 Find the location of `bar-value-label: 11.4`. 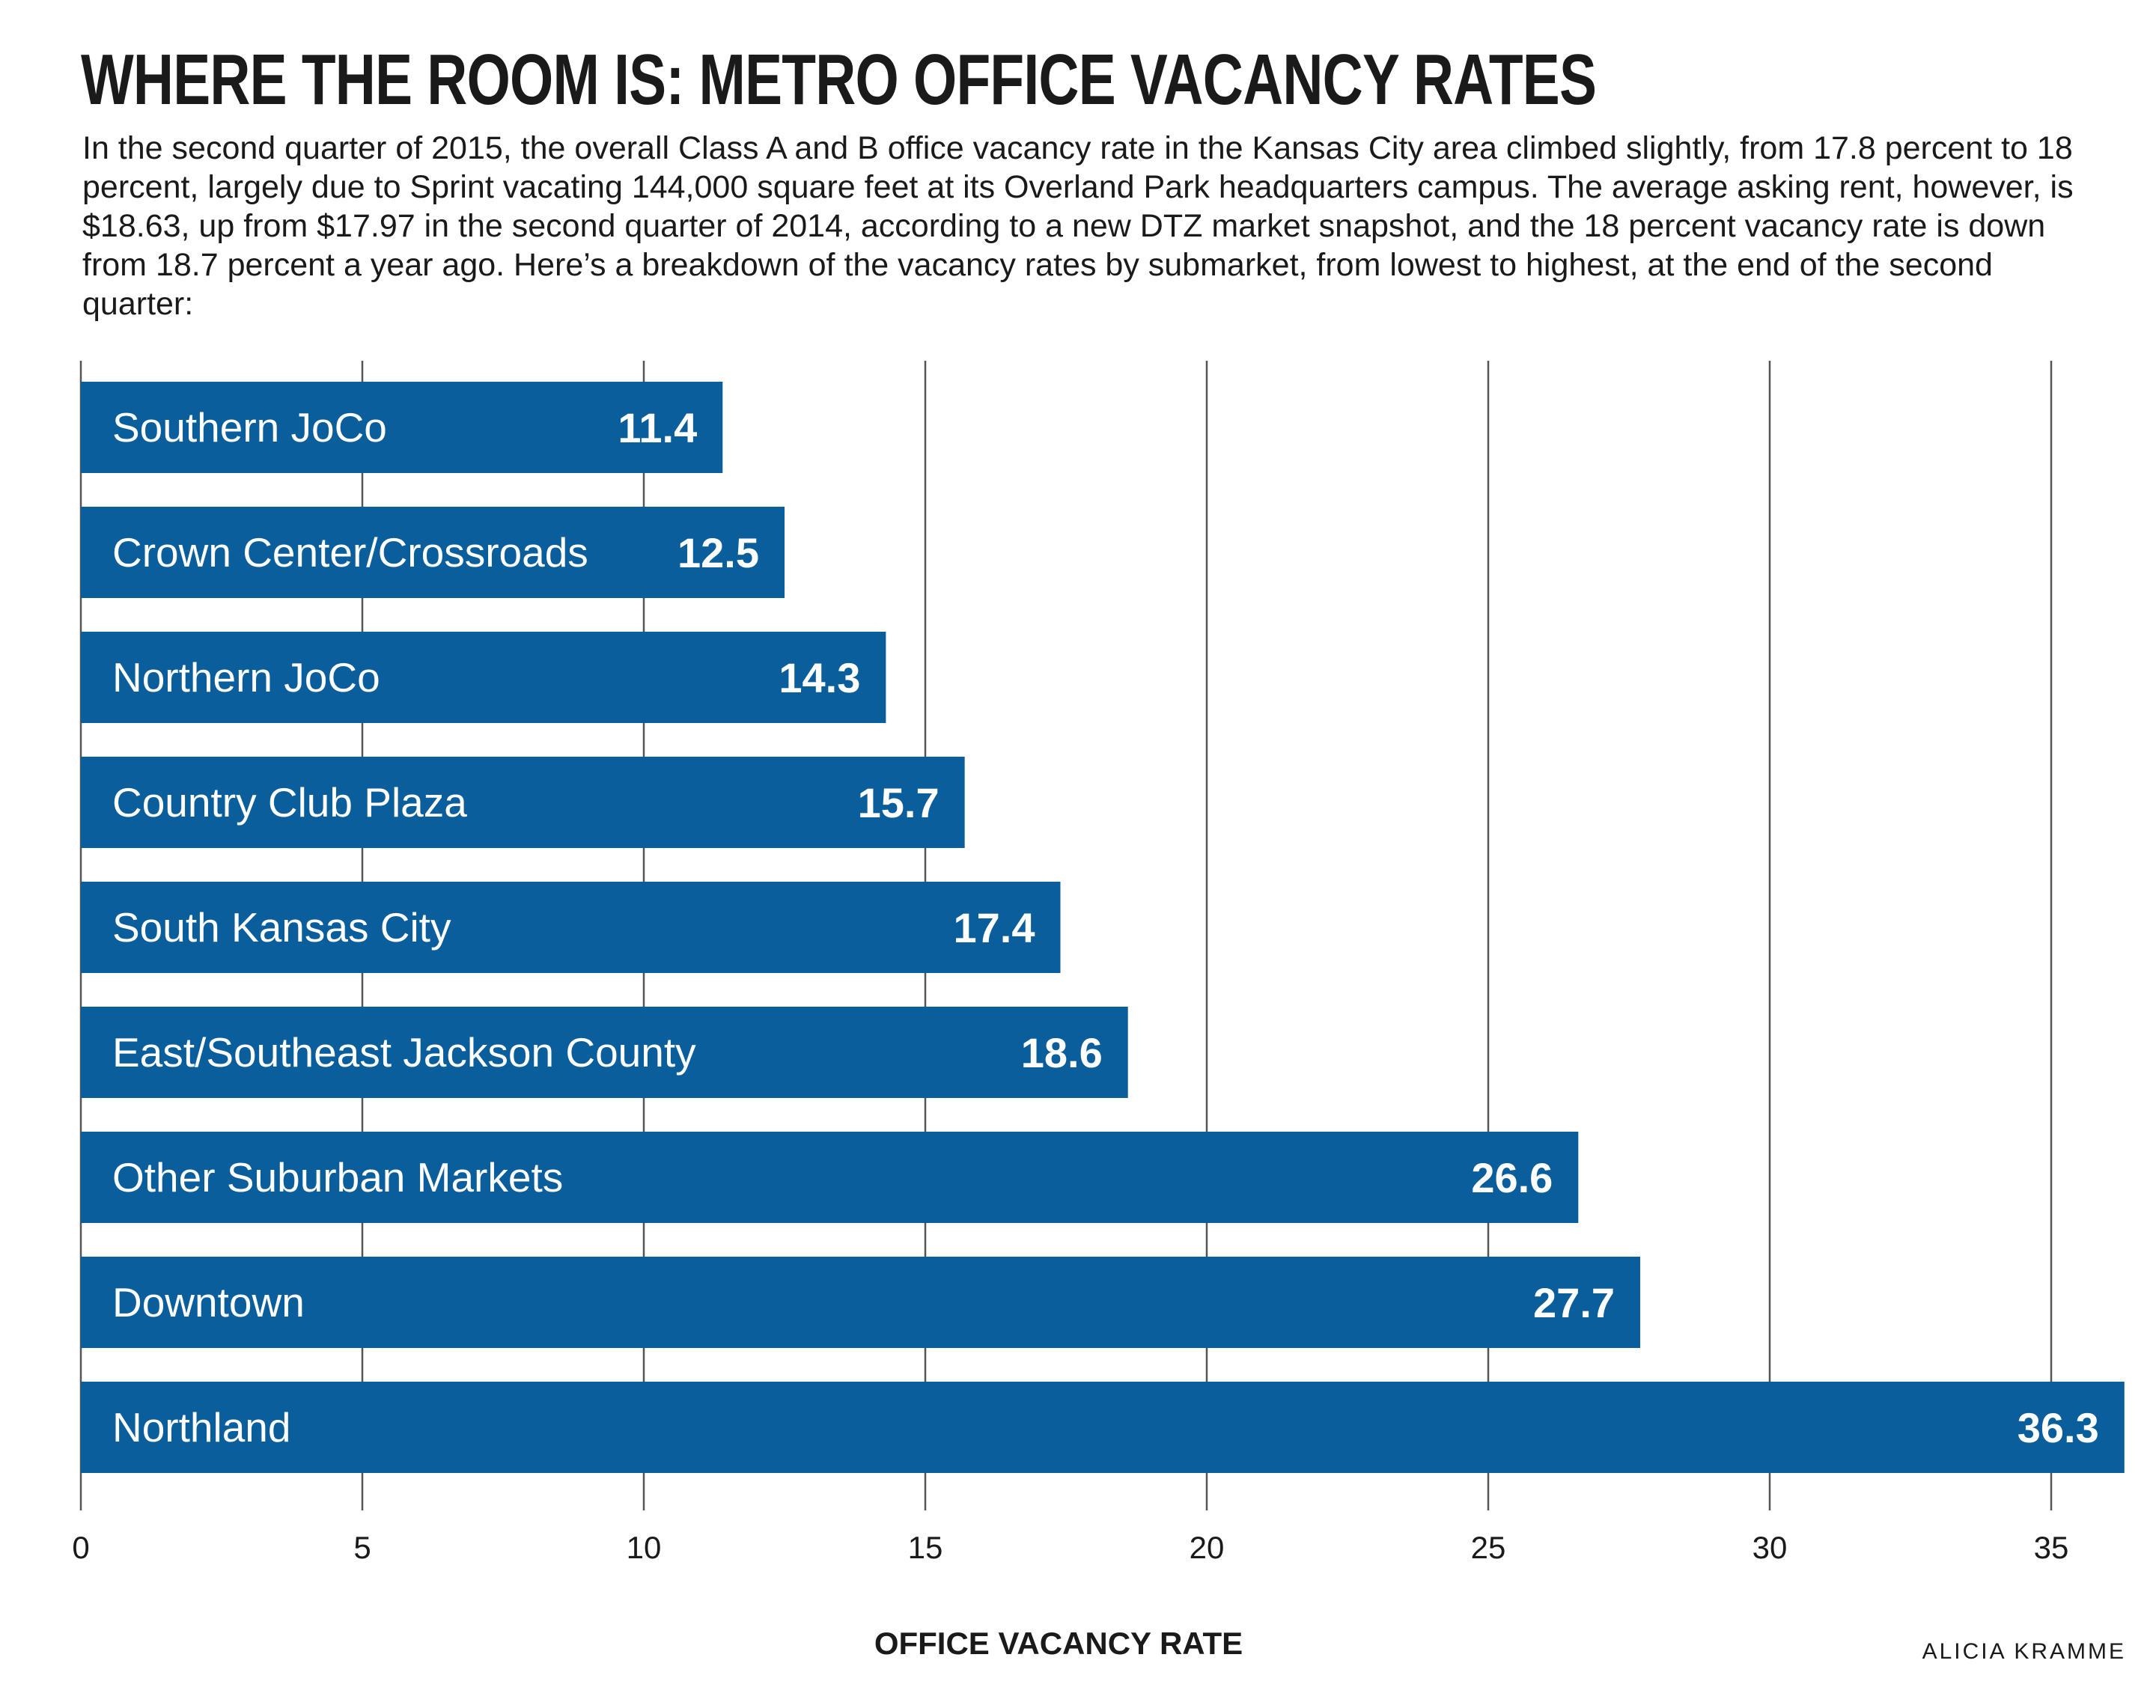

bar-value-label: 11.4 is located at coordinates (657, 428).